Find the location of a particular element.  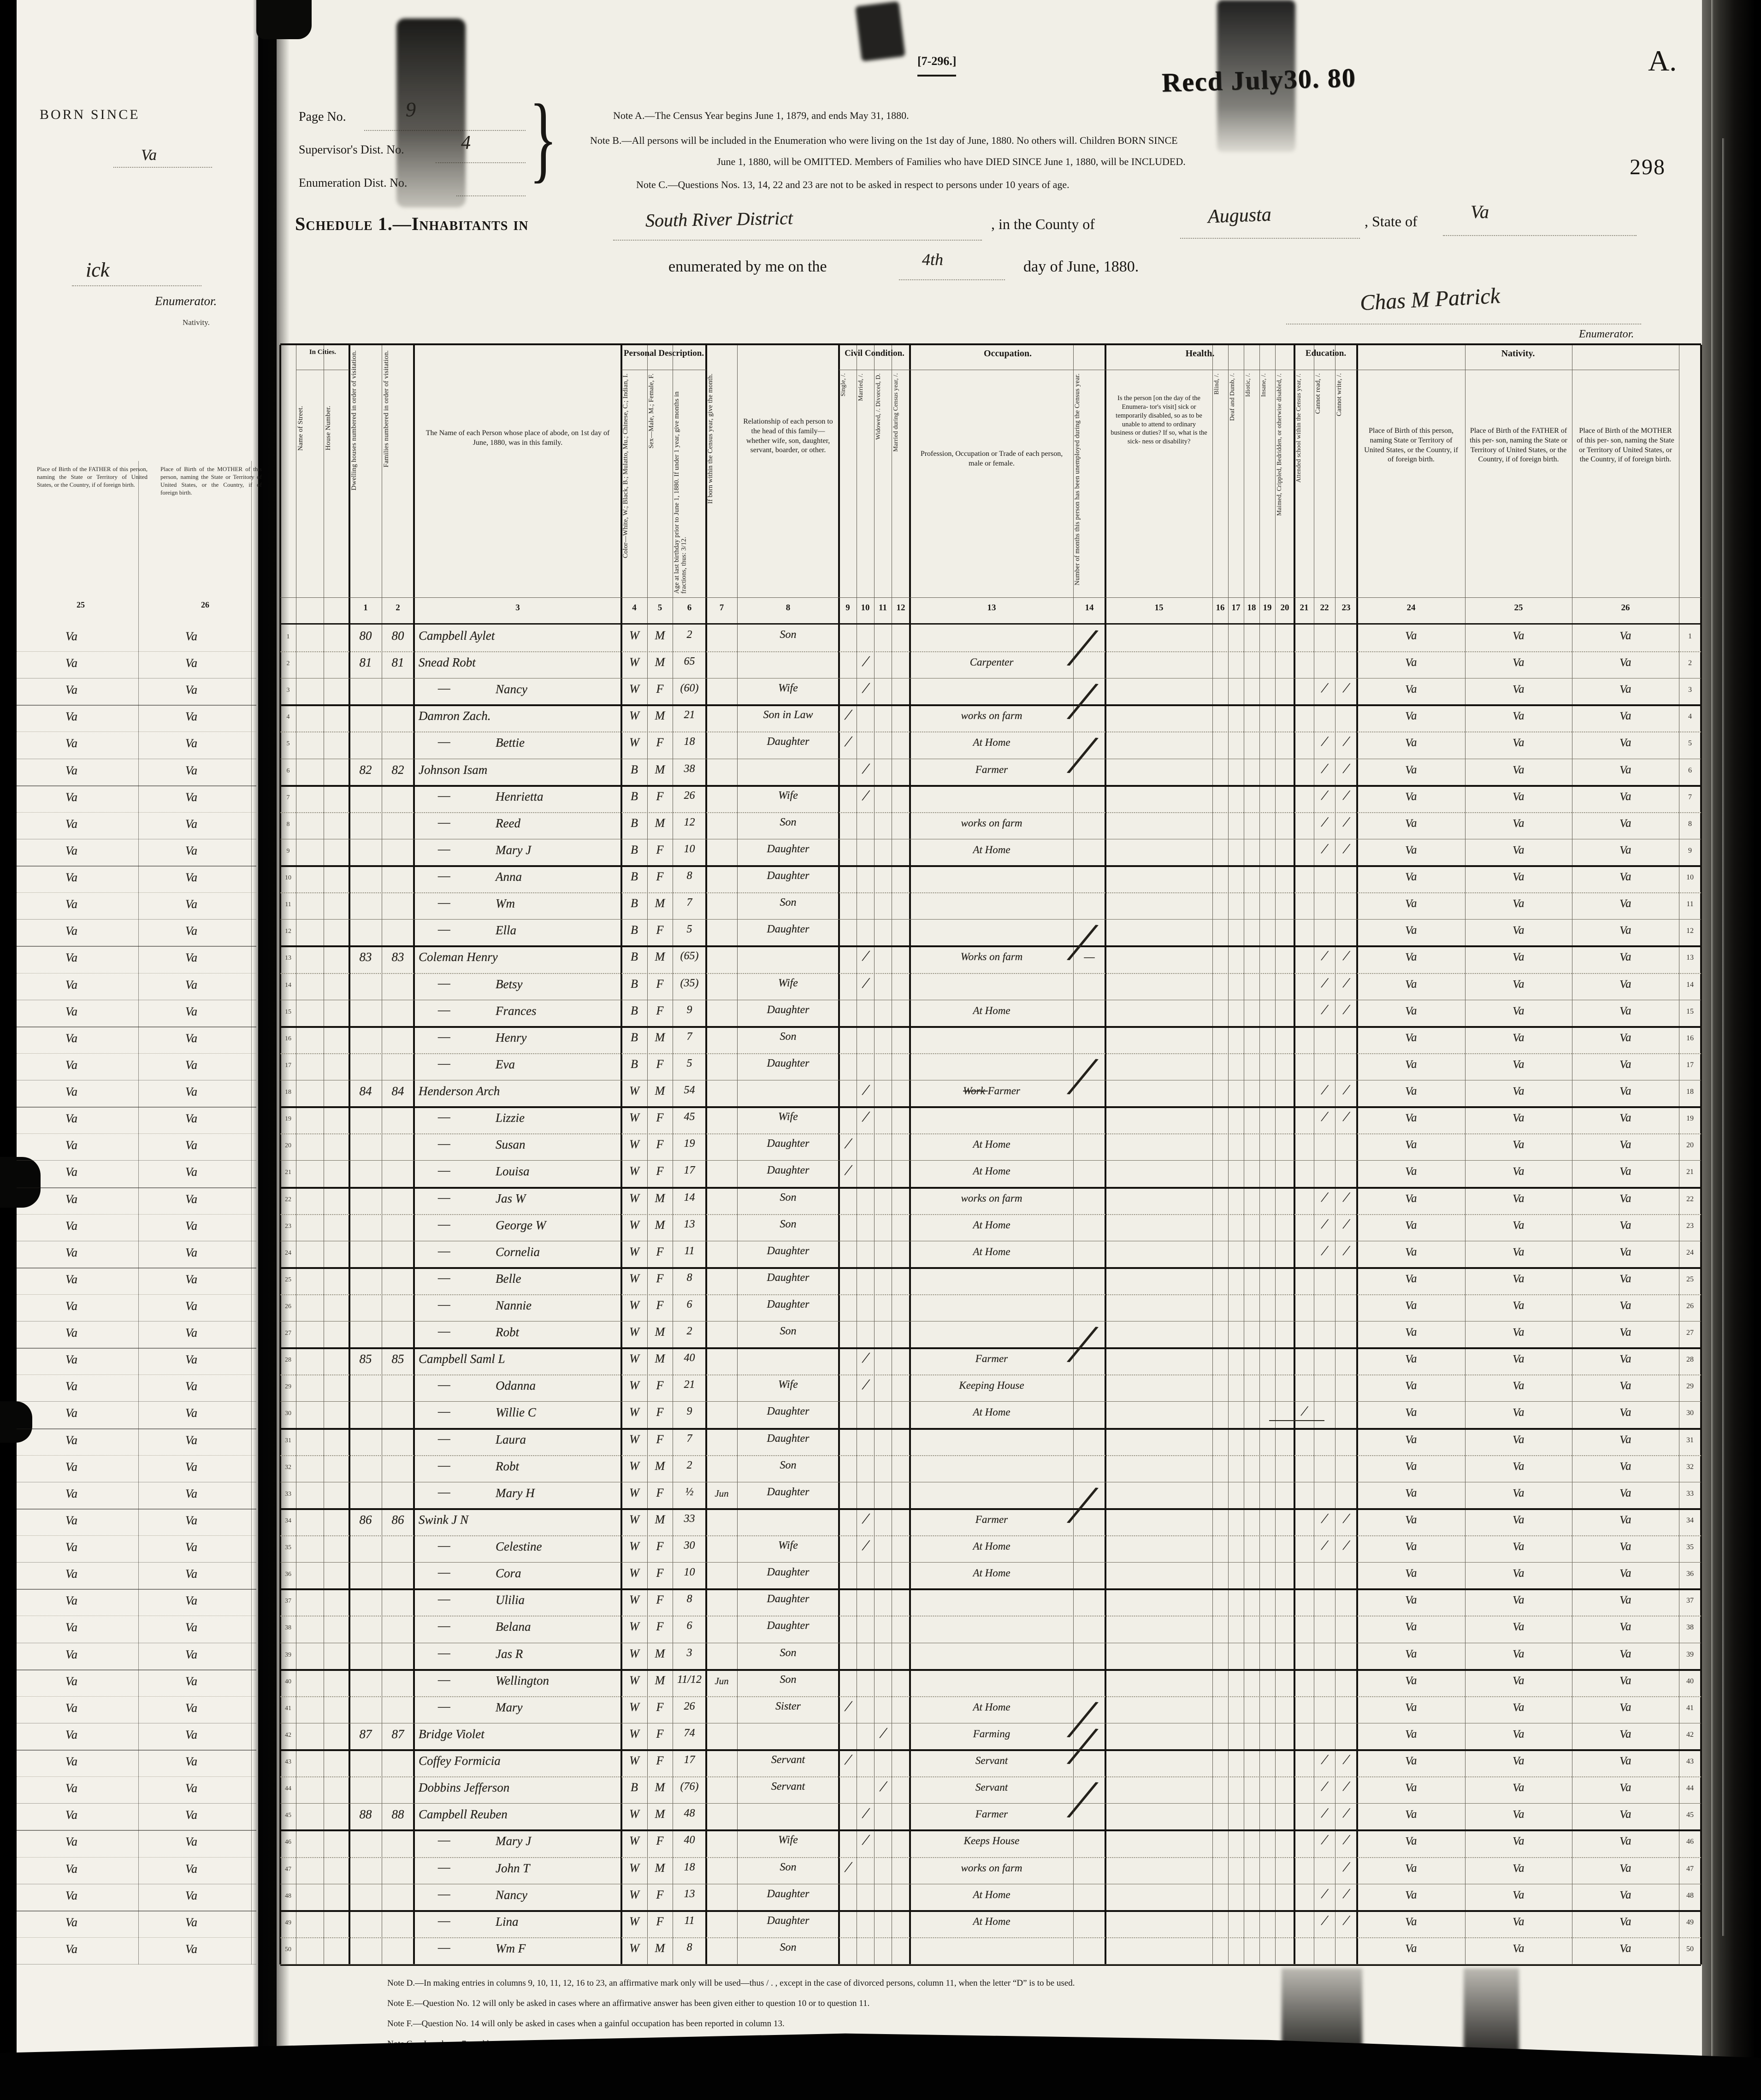

cell-relationship: Wife is located at coordinates (788, 1546).